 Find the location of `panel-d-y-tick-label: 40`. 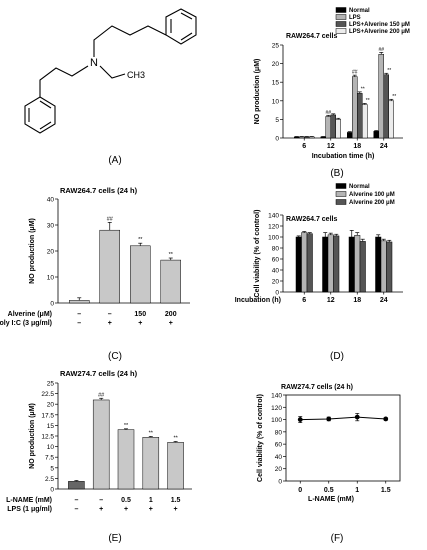

panel-d-y-tick-label: 40 is located at coordinates (276, 271).